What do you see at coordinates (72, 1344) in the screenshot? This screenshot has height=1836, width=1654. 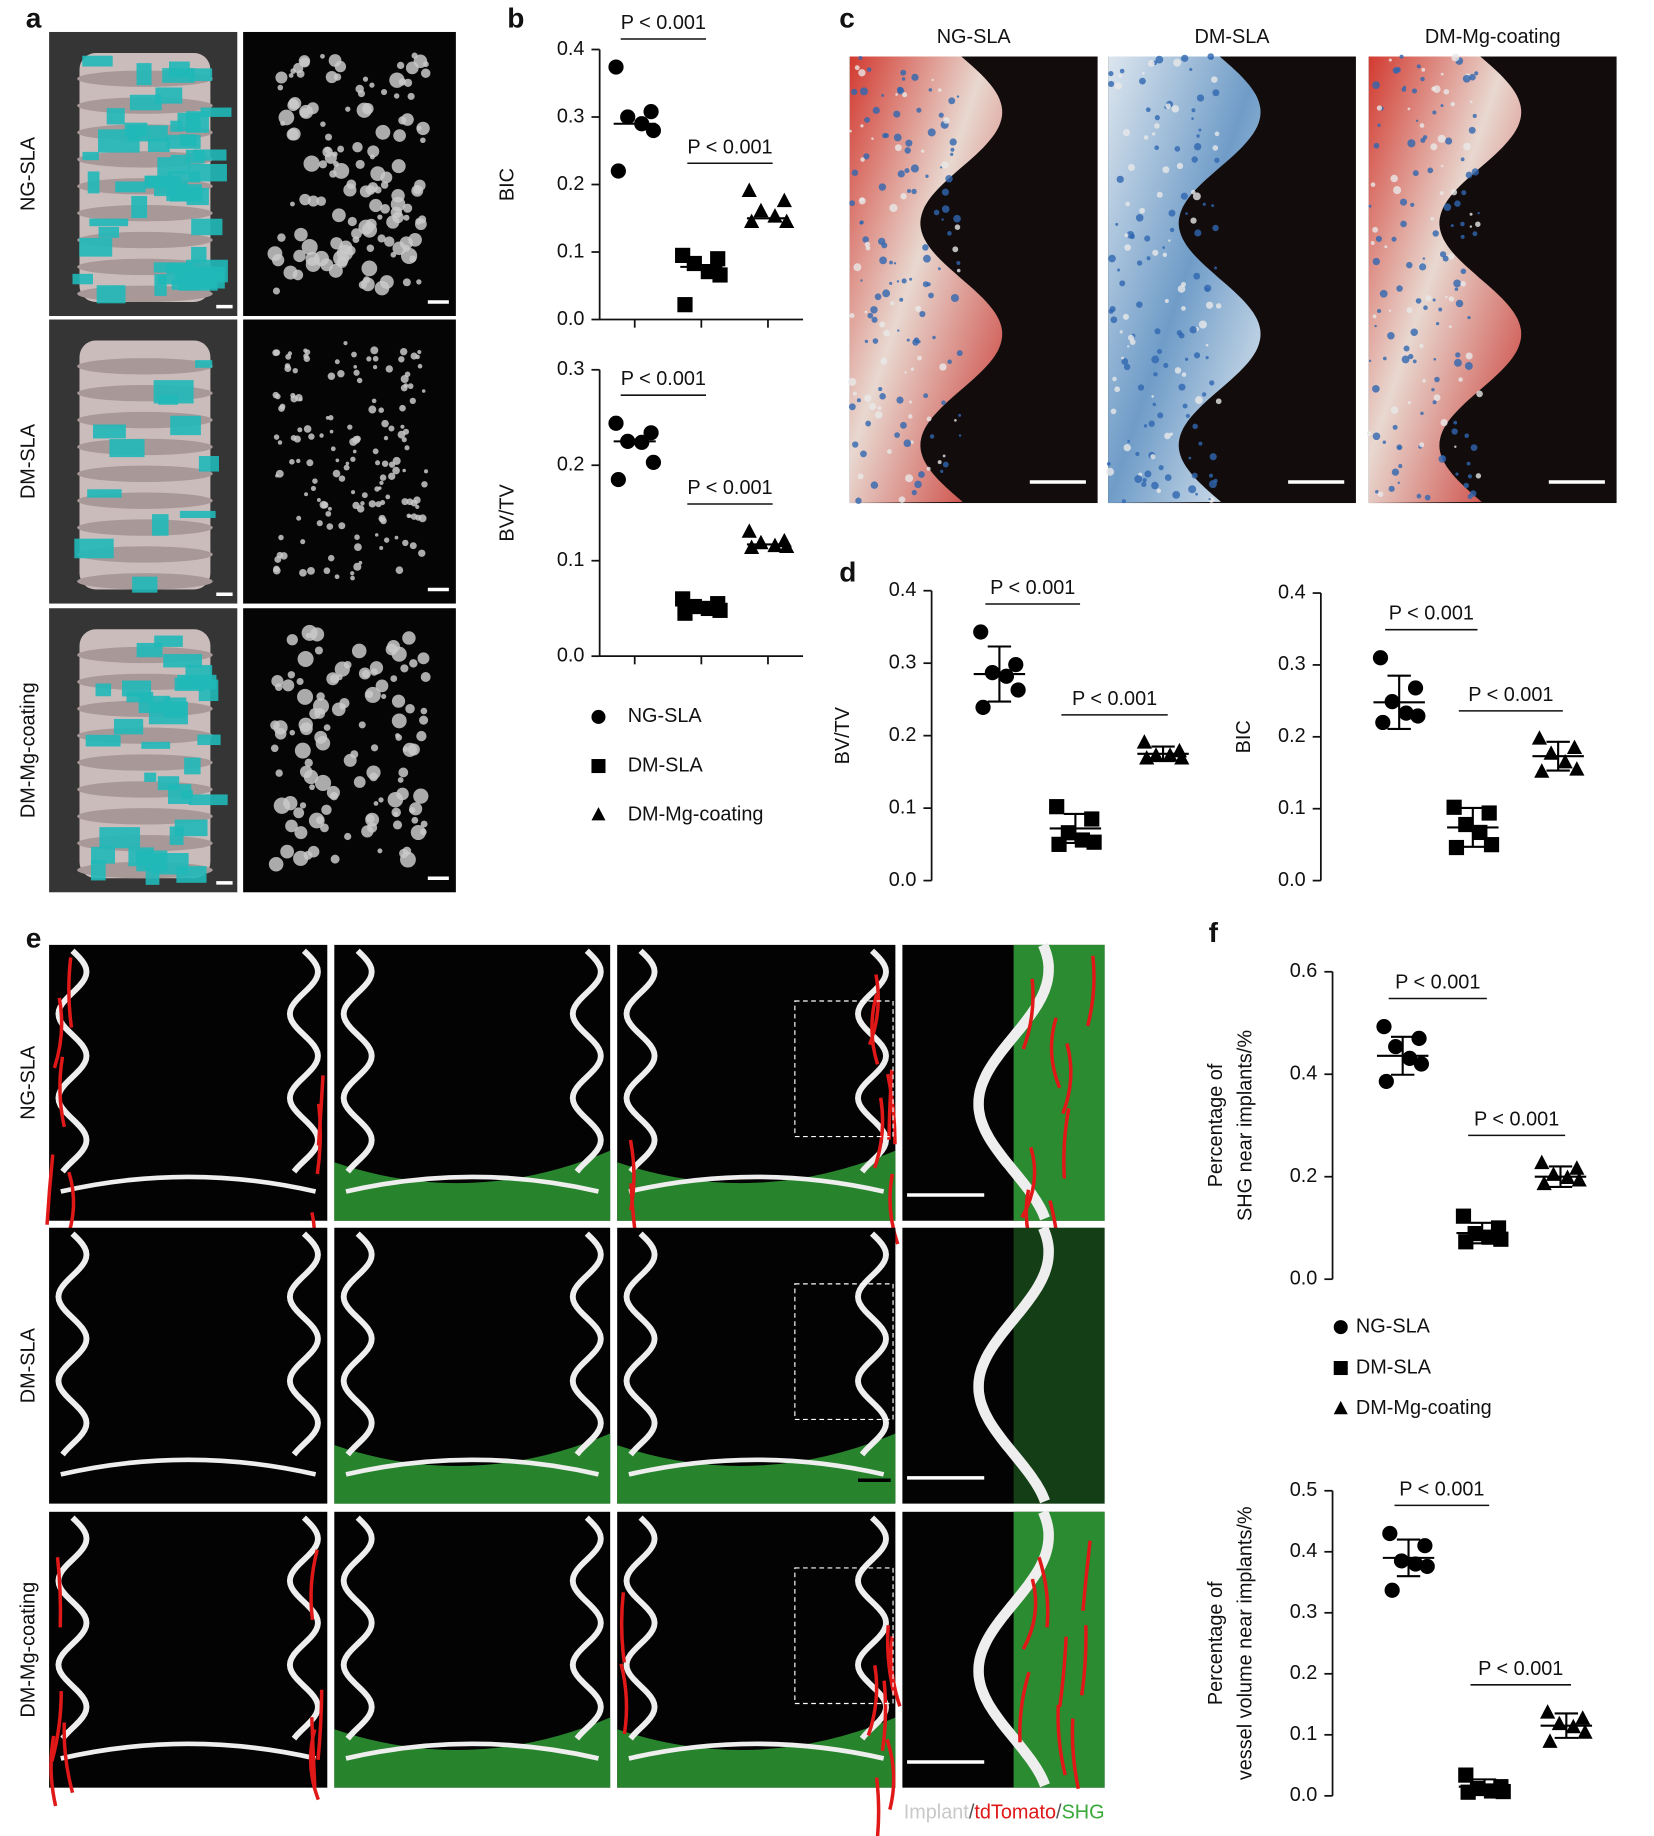 I see `implant-thread` at bounding box center [72, 1344].